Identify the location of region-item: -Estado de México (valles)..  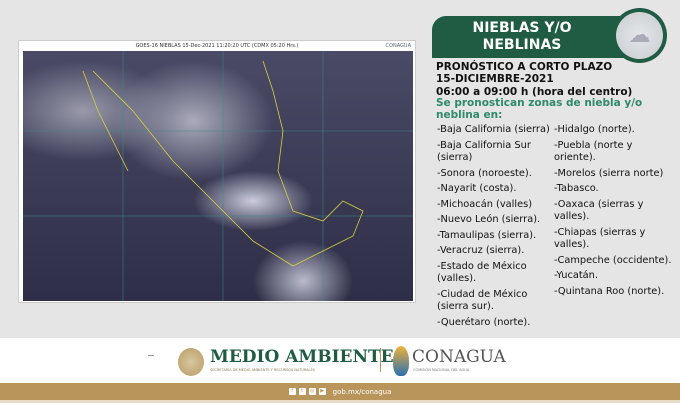
(482, 272).